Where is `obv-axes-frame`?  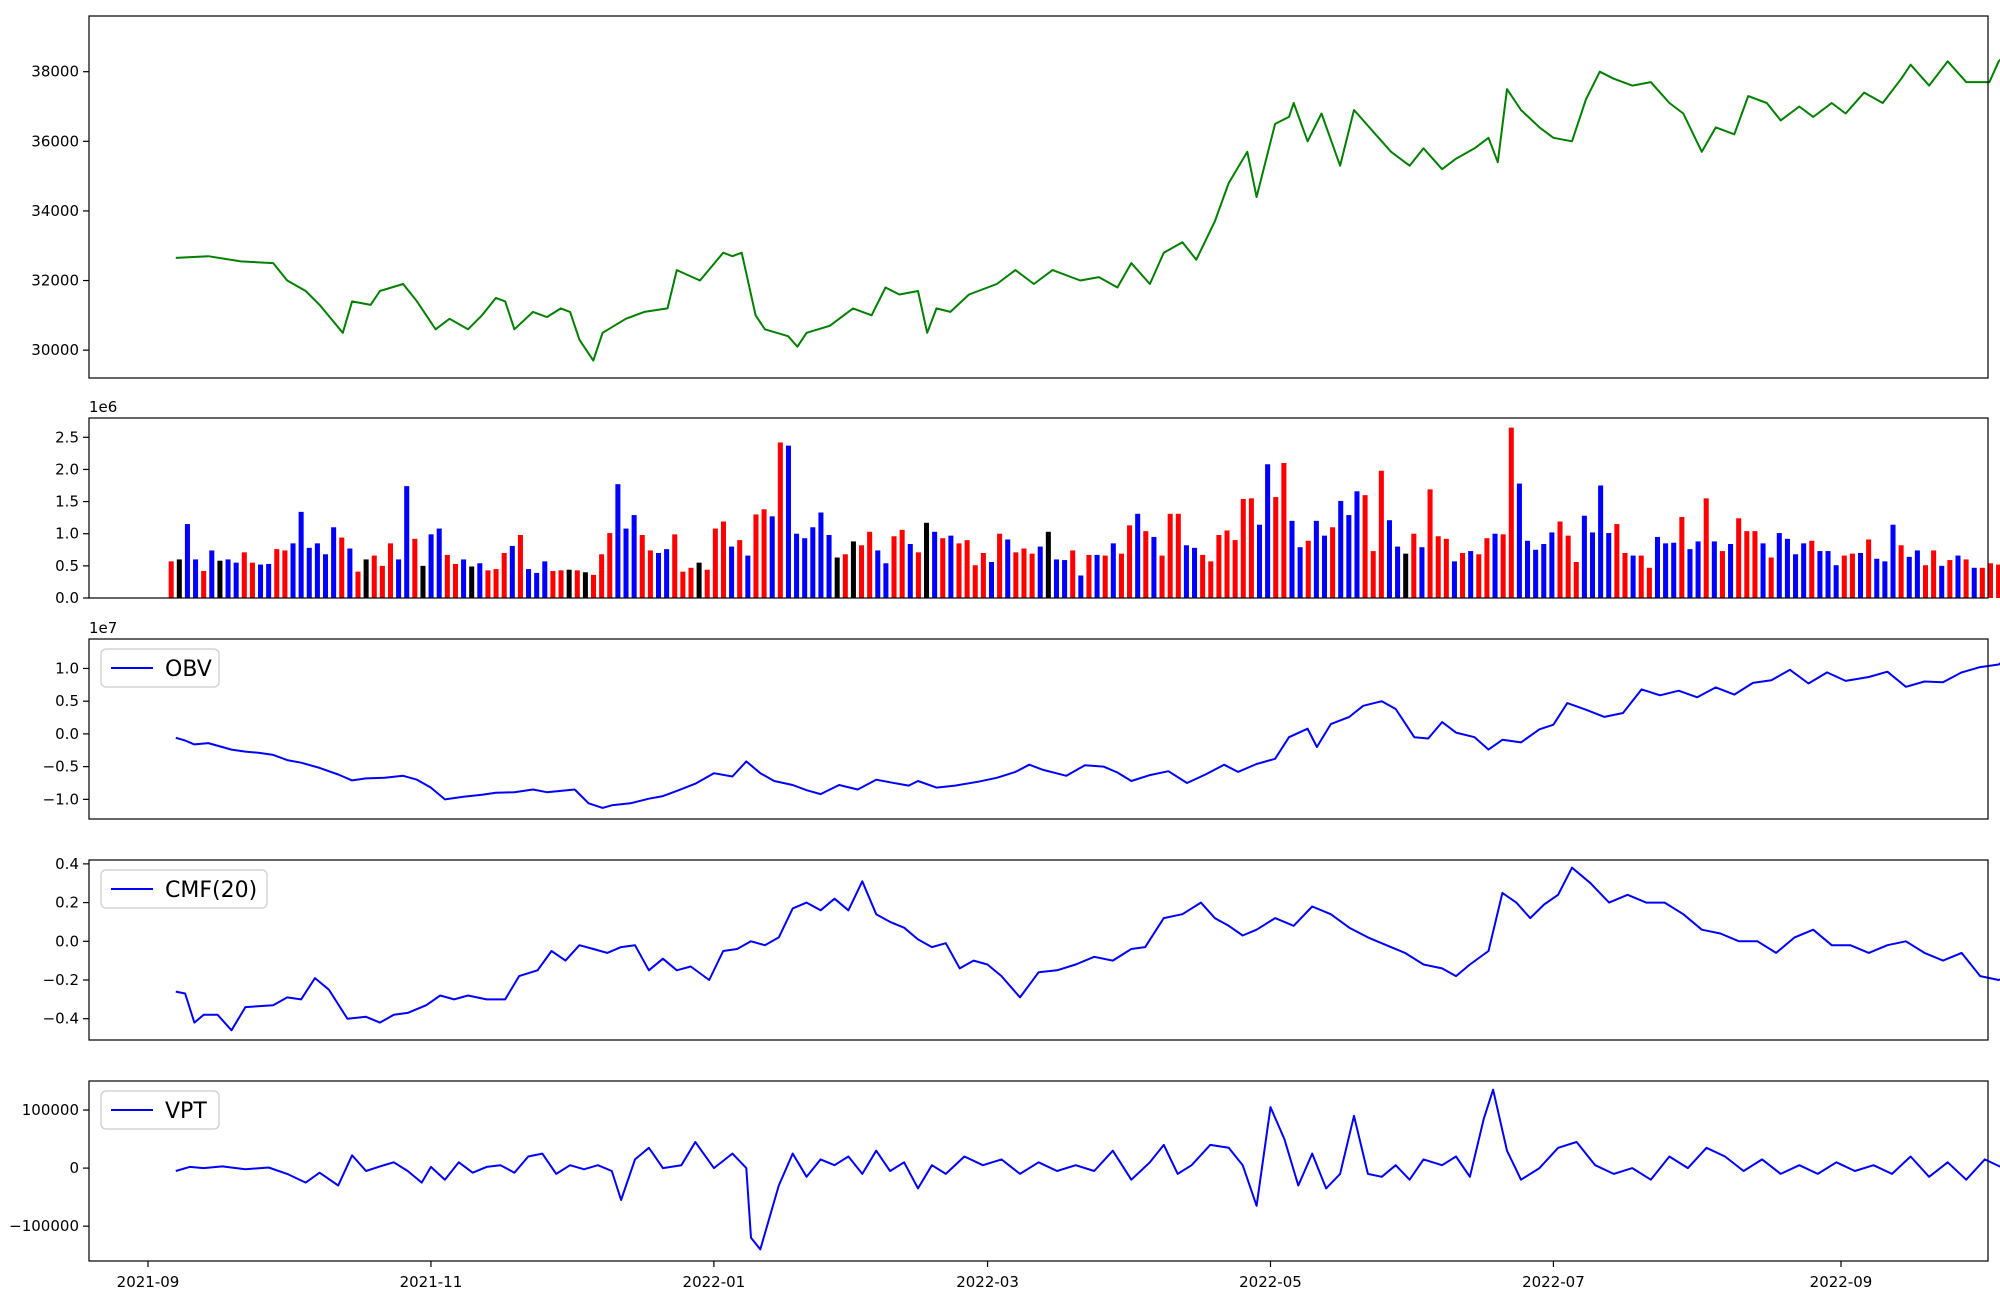 obv-axes-frame is located at coordinates (1038, 729).